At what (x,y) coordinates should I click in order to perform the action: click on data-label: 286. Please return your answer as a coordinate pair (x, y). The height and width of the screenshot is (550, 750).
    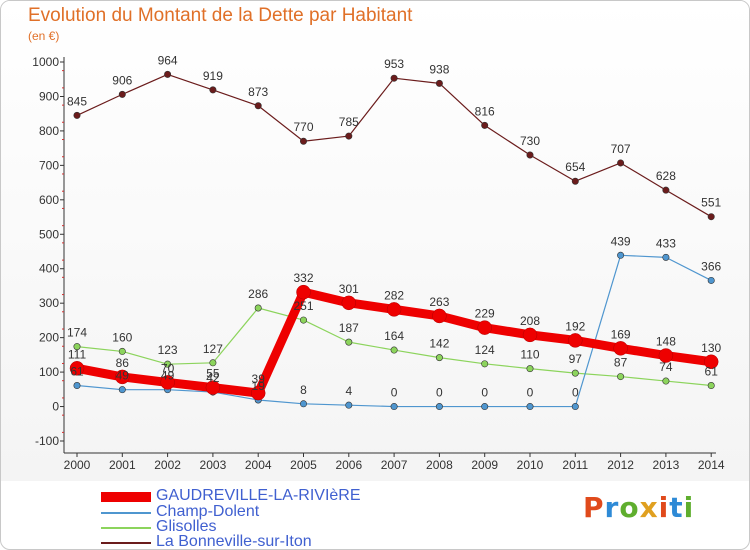
    Looking at the image, I should click on (258, 294).